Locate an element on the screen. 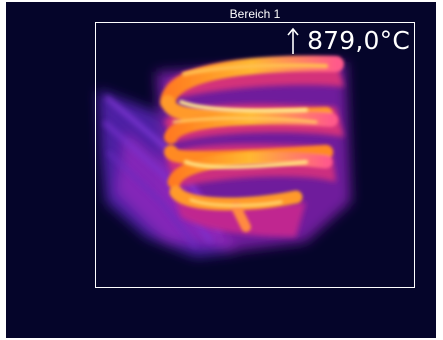  arrow-up-icon is located at coordinates (293, 40).